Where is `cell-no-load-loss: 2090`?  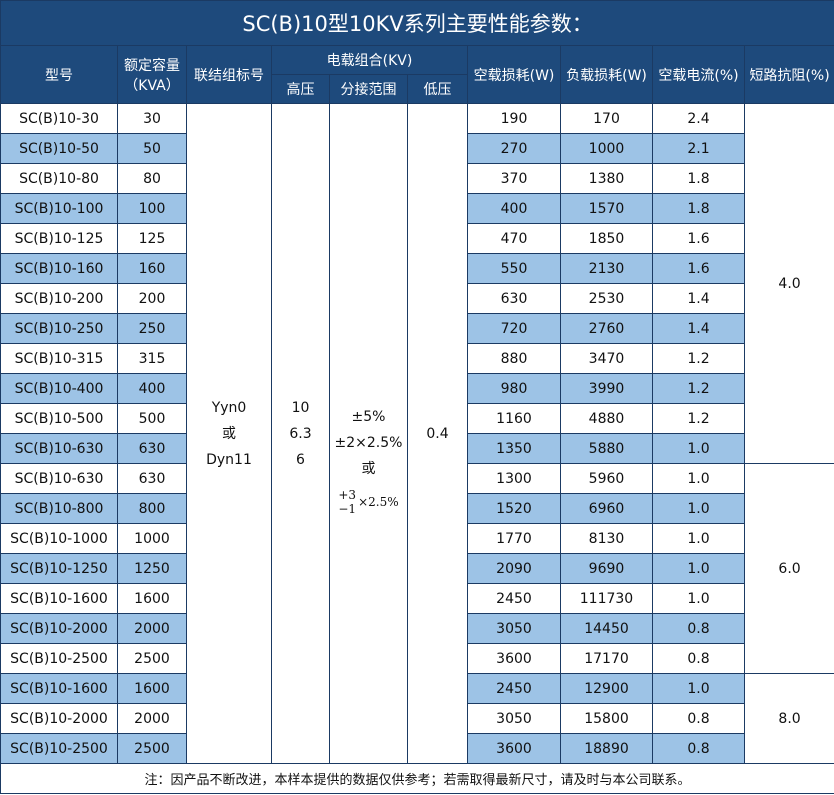 cell-no-load-loss: 2090 is located at coordinates (514, 568).